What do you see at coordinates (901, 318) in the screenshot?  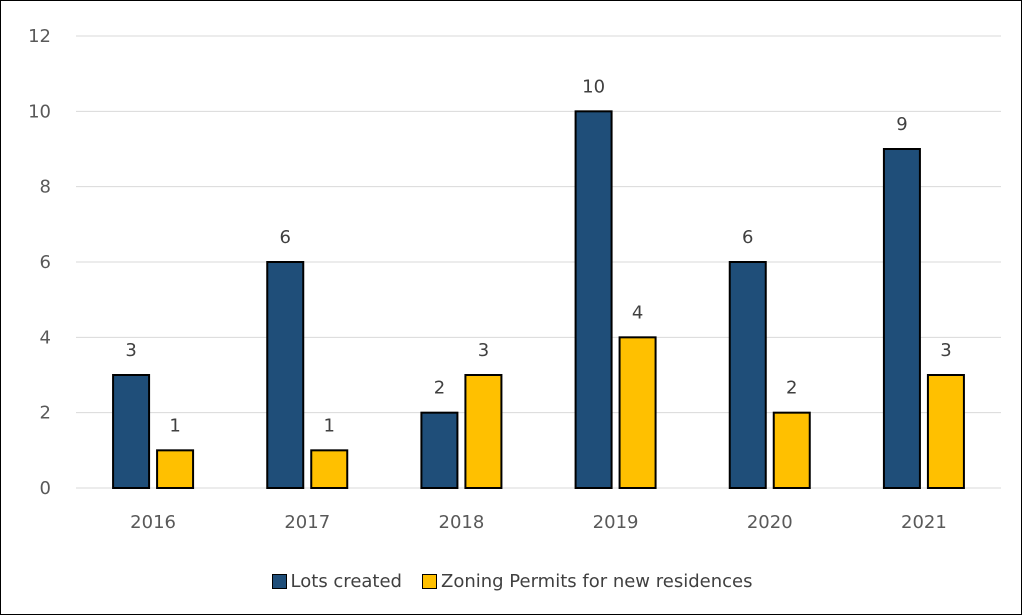 I see `bar-lots-created-2021` at bounding box center [901, 318].